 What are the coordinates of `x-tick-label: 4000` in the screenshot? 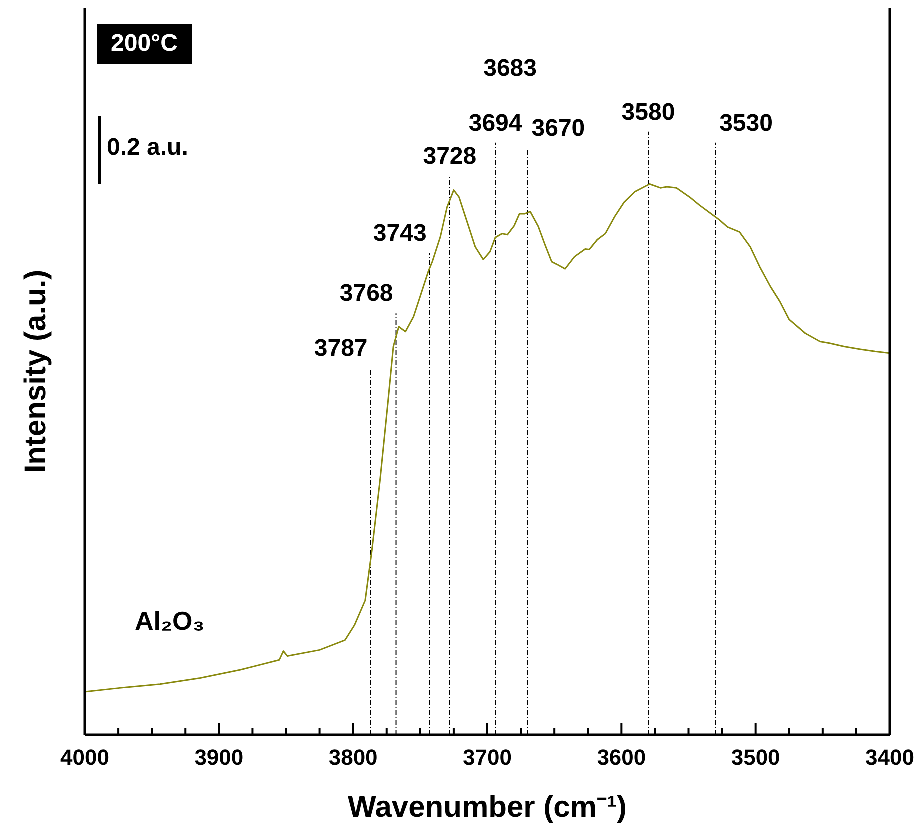 It's located at (85, 757).